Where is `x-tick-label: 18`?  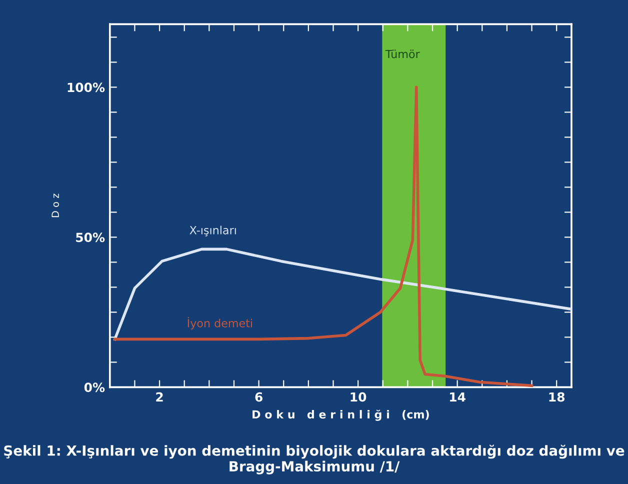
x-tick-label: 18 is located at coordinates (557, 397).